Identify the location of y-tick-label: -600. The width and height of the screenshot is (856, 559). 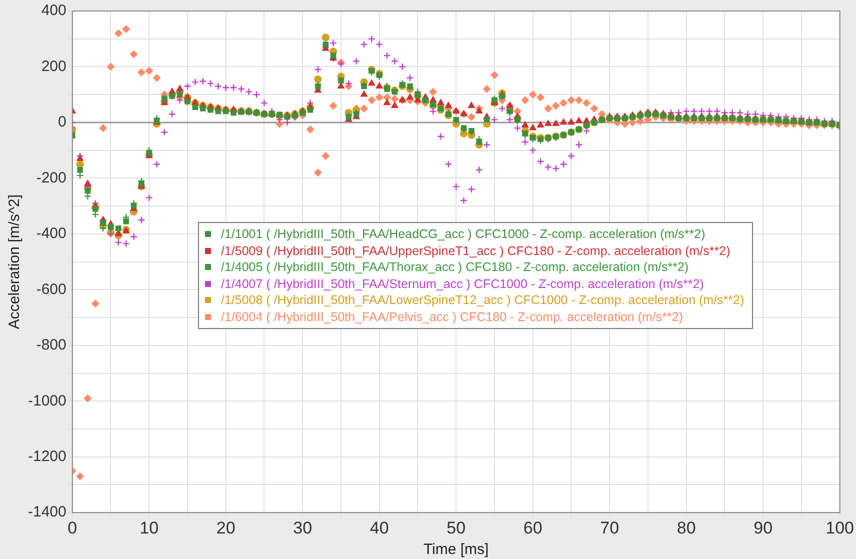
(51, 289).